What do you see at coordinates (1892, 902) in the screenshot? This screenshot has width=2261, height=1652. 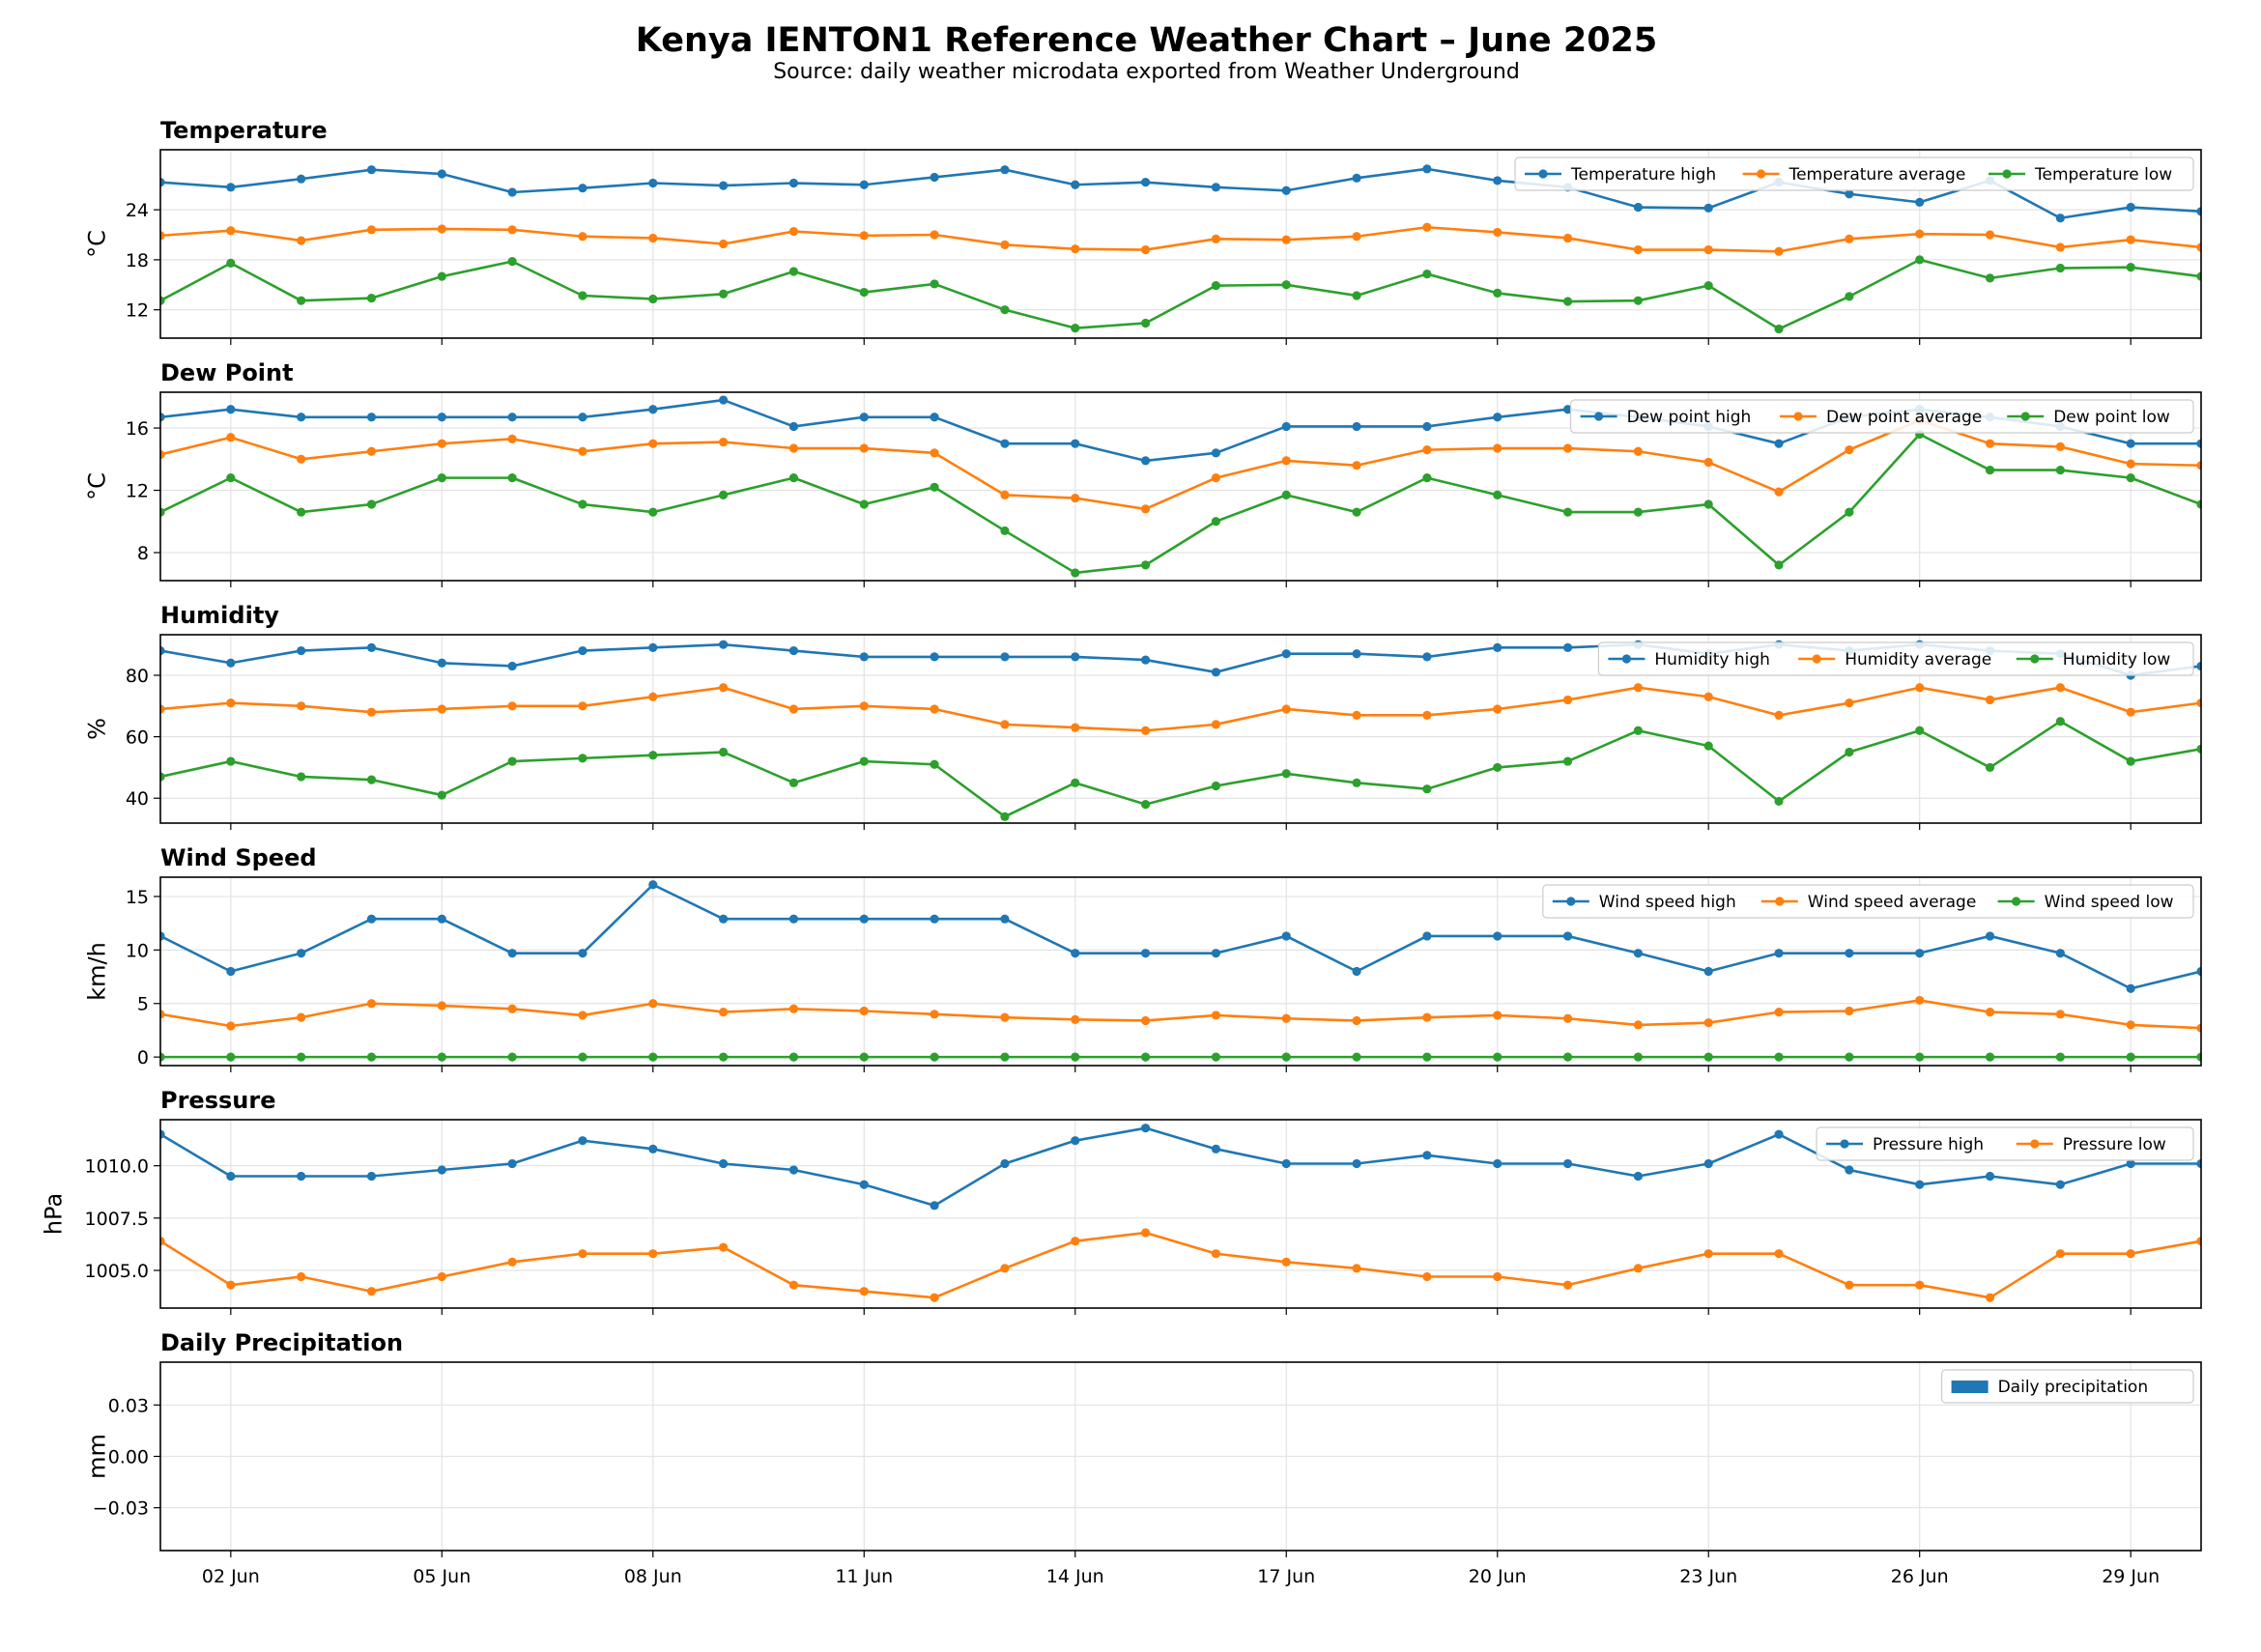 I see `legend-label: Wind speed average` at bounding box center [1892, 902].